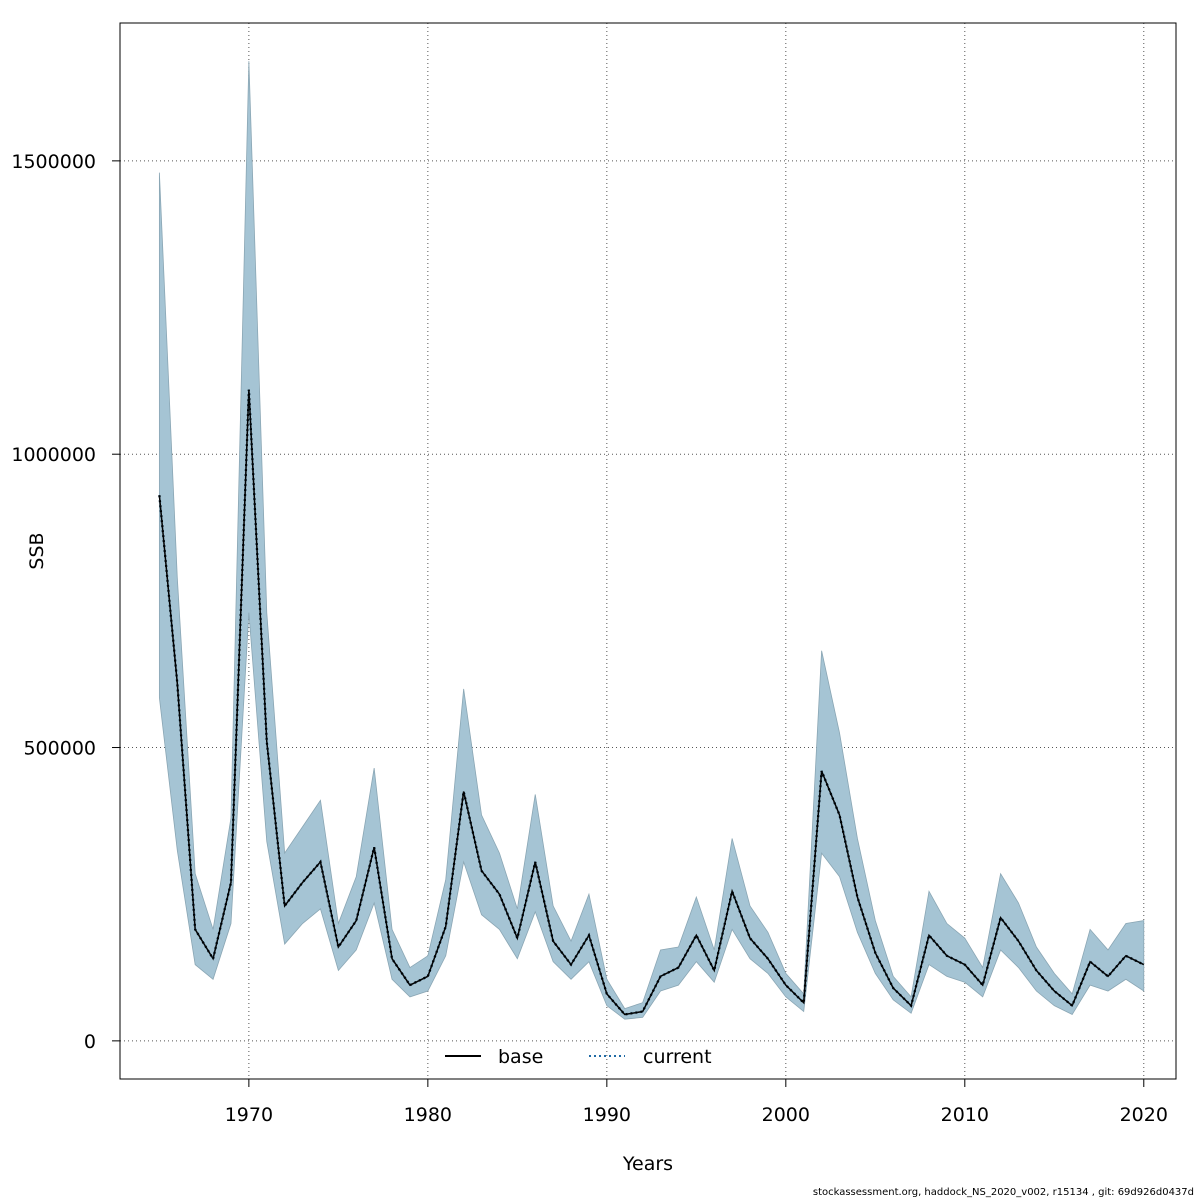 Image resolution: width=1200 pixels, height=1200 pixels. I want to click on legend-label-current: current, so click(677, 1057).